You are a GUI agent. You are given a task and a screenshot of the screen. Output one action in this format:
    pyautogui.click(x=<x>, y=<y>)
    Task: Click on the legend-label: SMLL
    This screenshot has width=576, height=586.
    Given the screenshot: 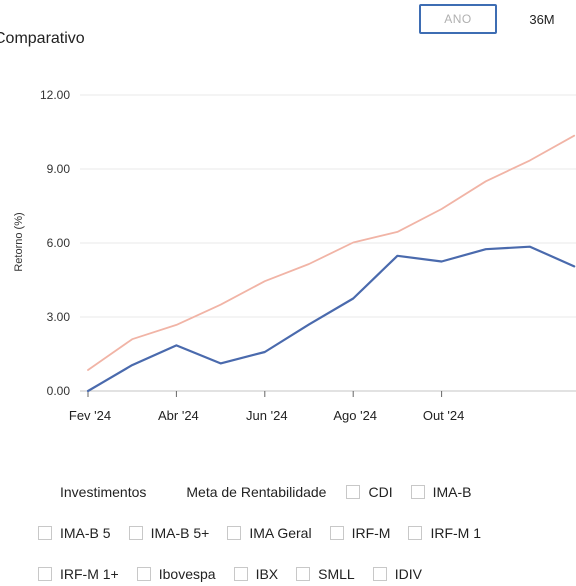 What is the action you would take?
    pyautogui.click(x=336, y=574)
    